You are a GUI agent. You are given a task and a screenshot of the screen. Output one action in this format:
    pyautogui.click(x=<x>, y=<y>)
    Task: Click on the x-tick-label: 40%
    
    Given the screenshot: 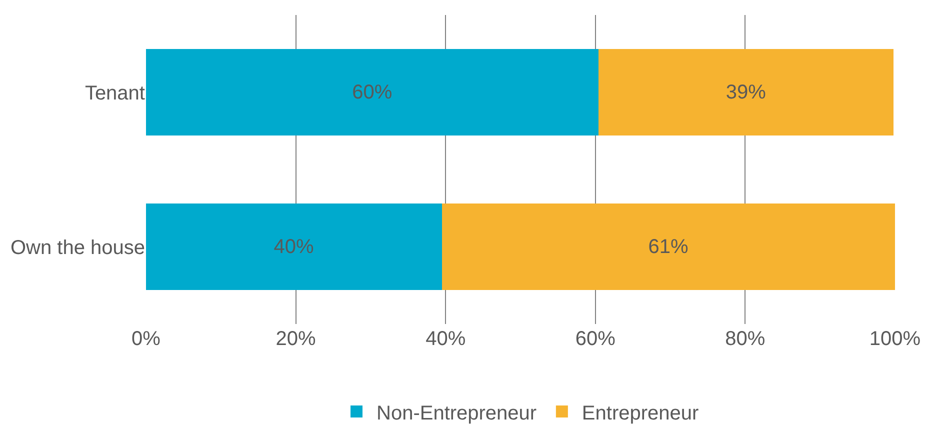 What is the action you would take?
    pyautogui.click(x=446, y=339)
    